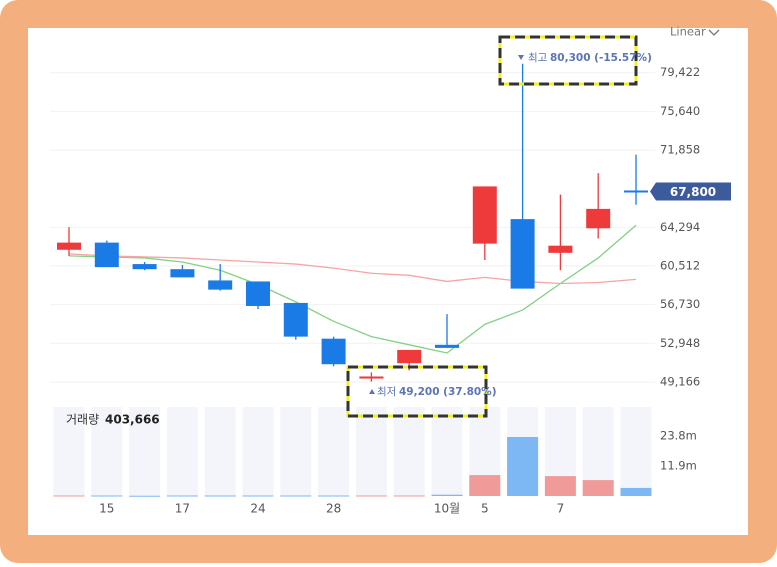 This screenshot has width=777, height=567. What do you see at coordinates (601, 58) in the screenshot?
I see `max-text: 80,300 (-15.57%)` at bounding box center [601, 58].